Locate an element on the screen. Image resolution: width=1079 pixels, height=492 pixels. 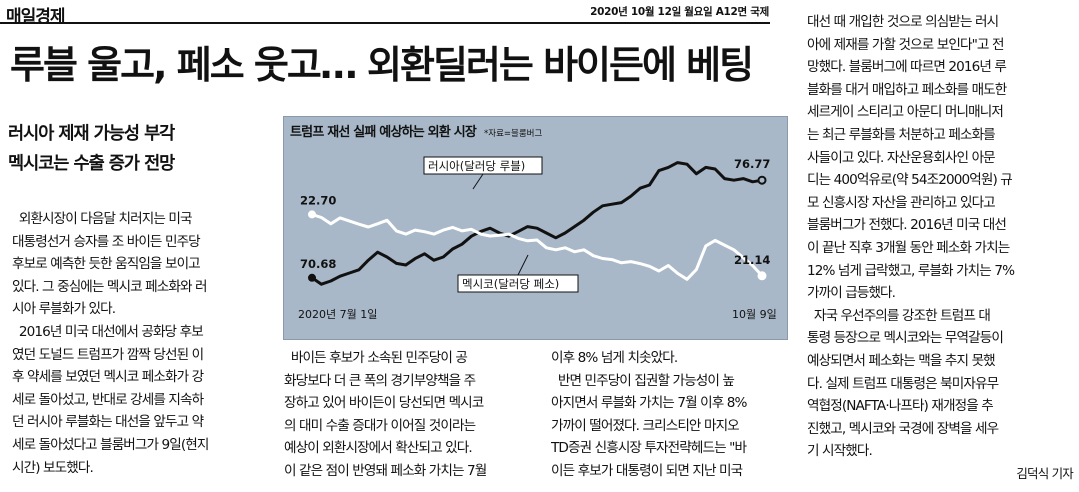
article-line: 이후 8% 넘게 치솟았다. is located at coordinates (614, 358).